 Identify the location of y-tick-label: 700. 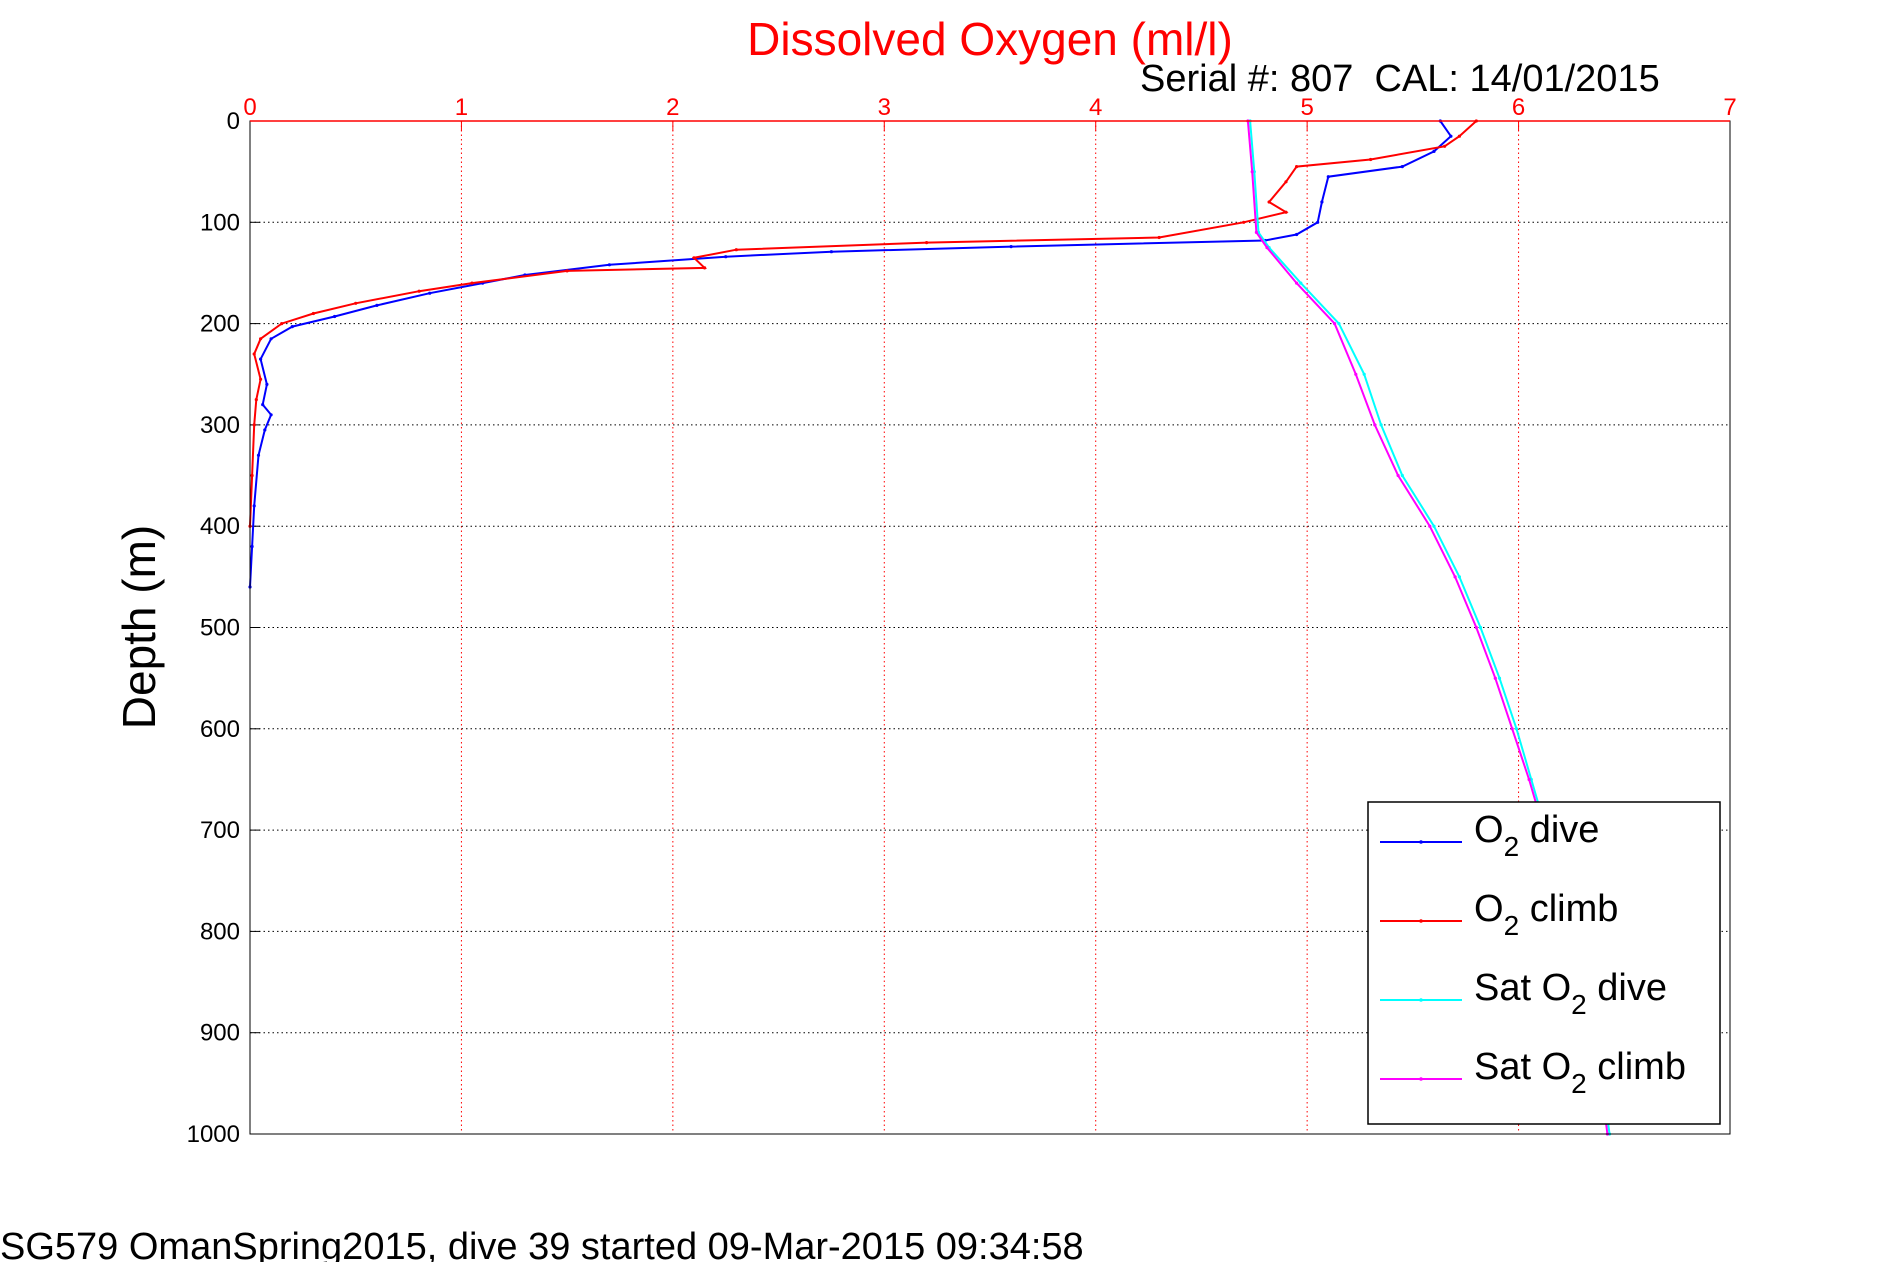
(220, 830).